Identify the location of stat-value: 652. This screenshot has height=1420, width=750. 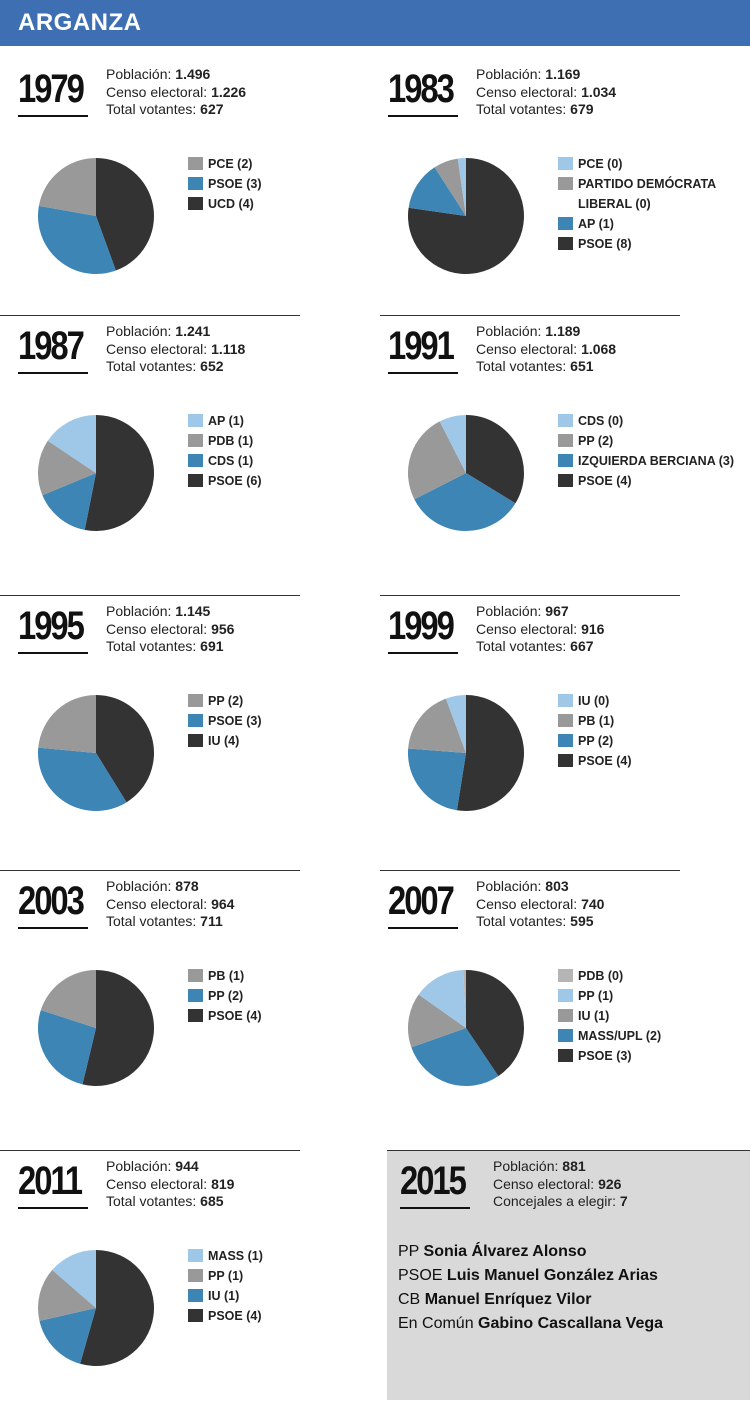
(212, 366).